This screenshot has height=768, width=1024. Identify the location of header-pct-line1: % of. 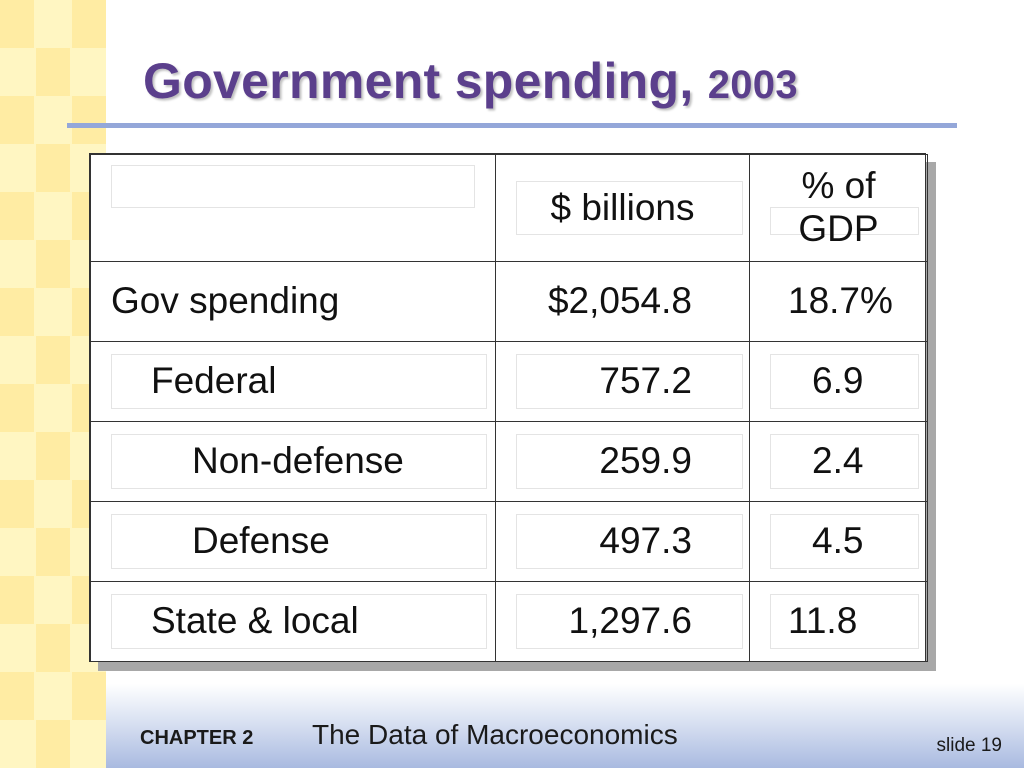
(838, 186).